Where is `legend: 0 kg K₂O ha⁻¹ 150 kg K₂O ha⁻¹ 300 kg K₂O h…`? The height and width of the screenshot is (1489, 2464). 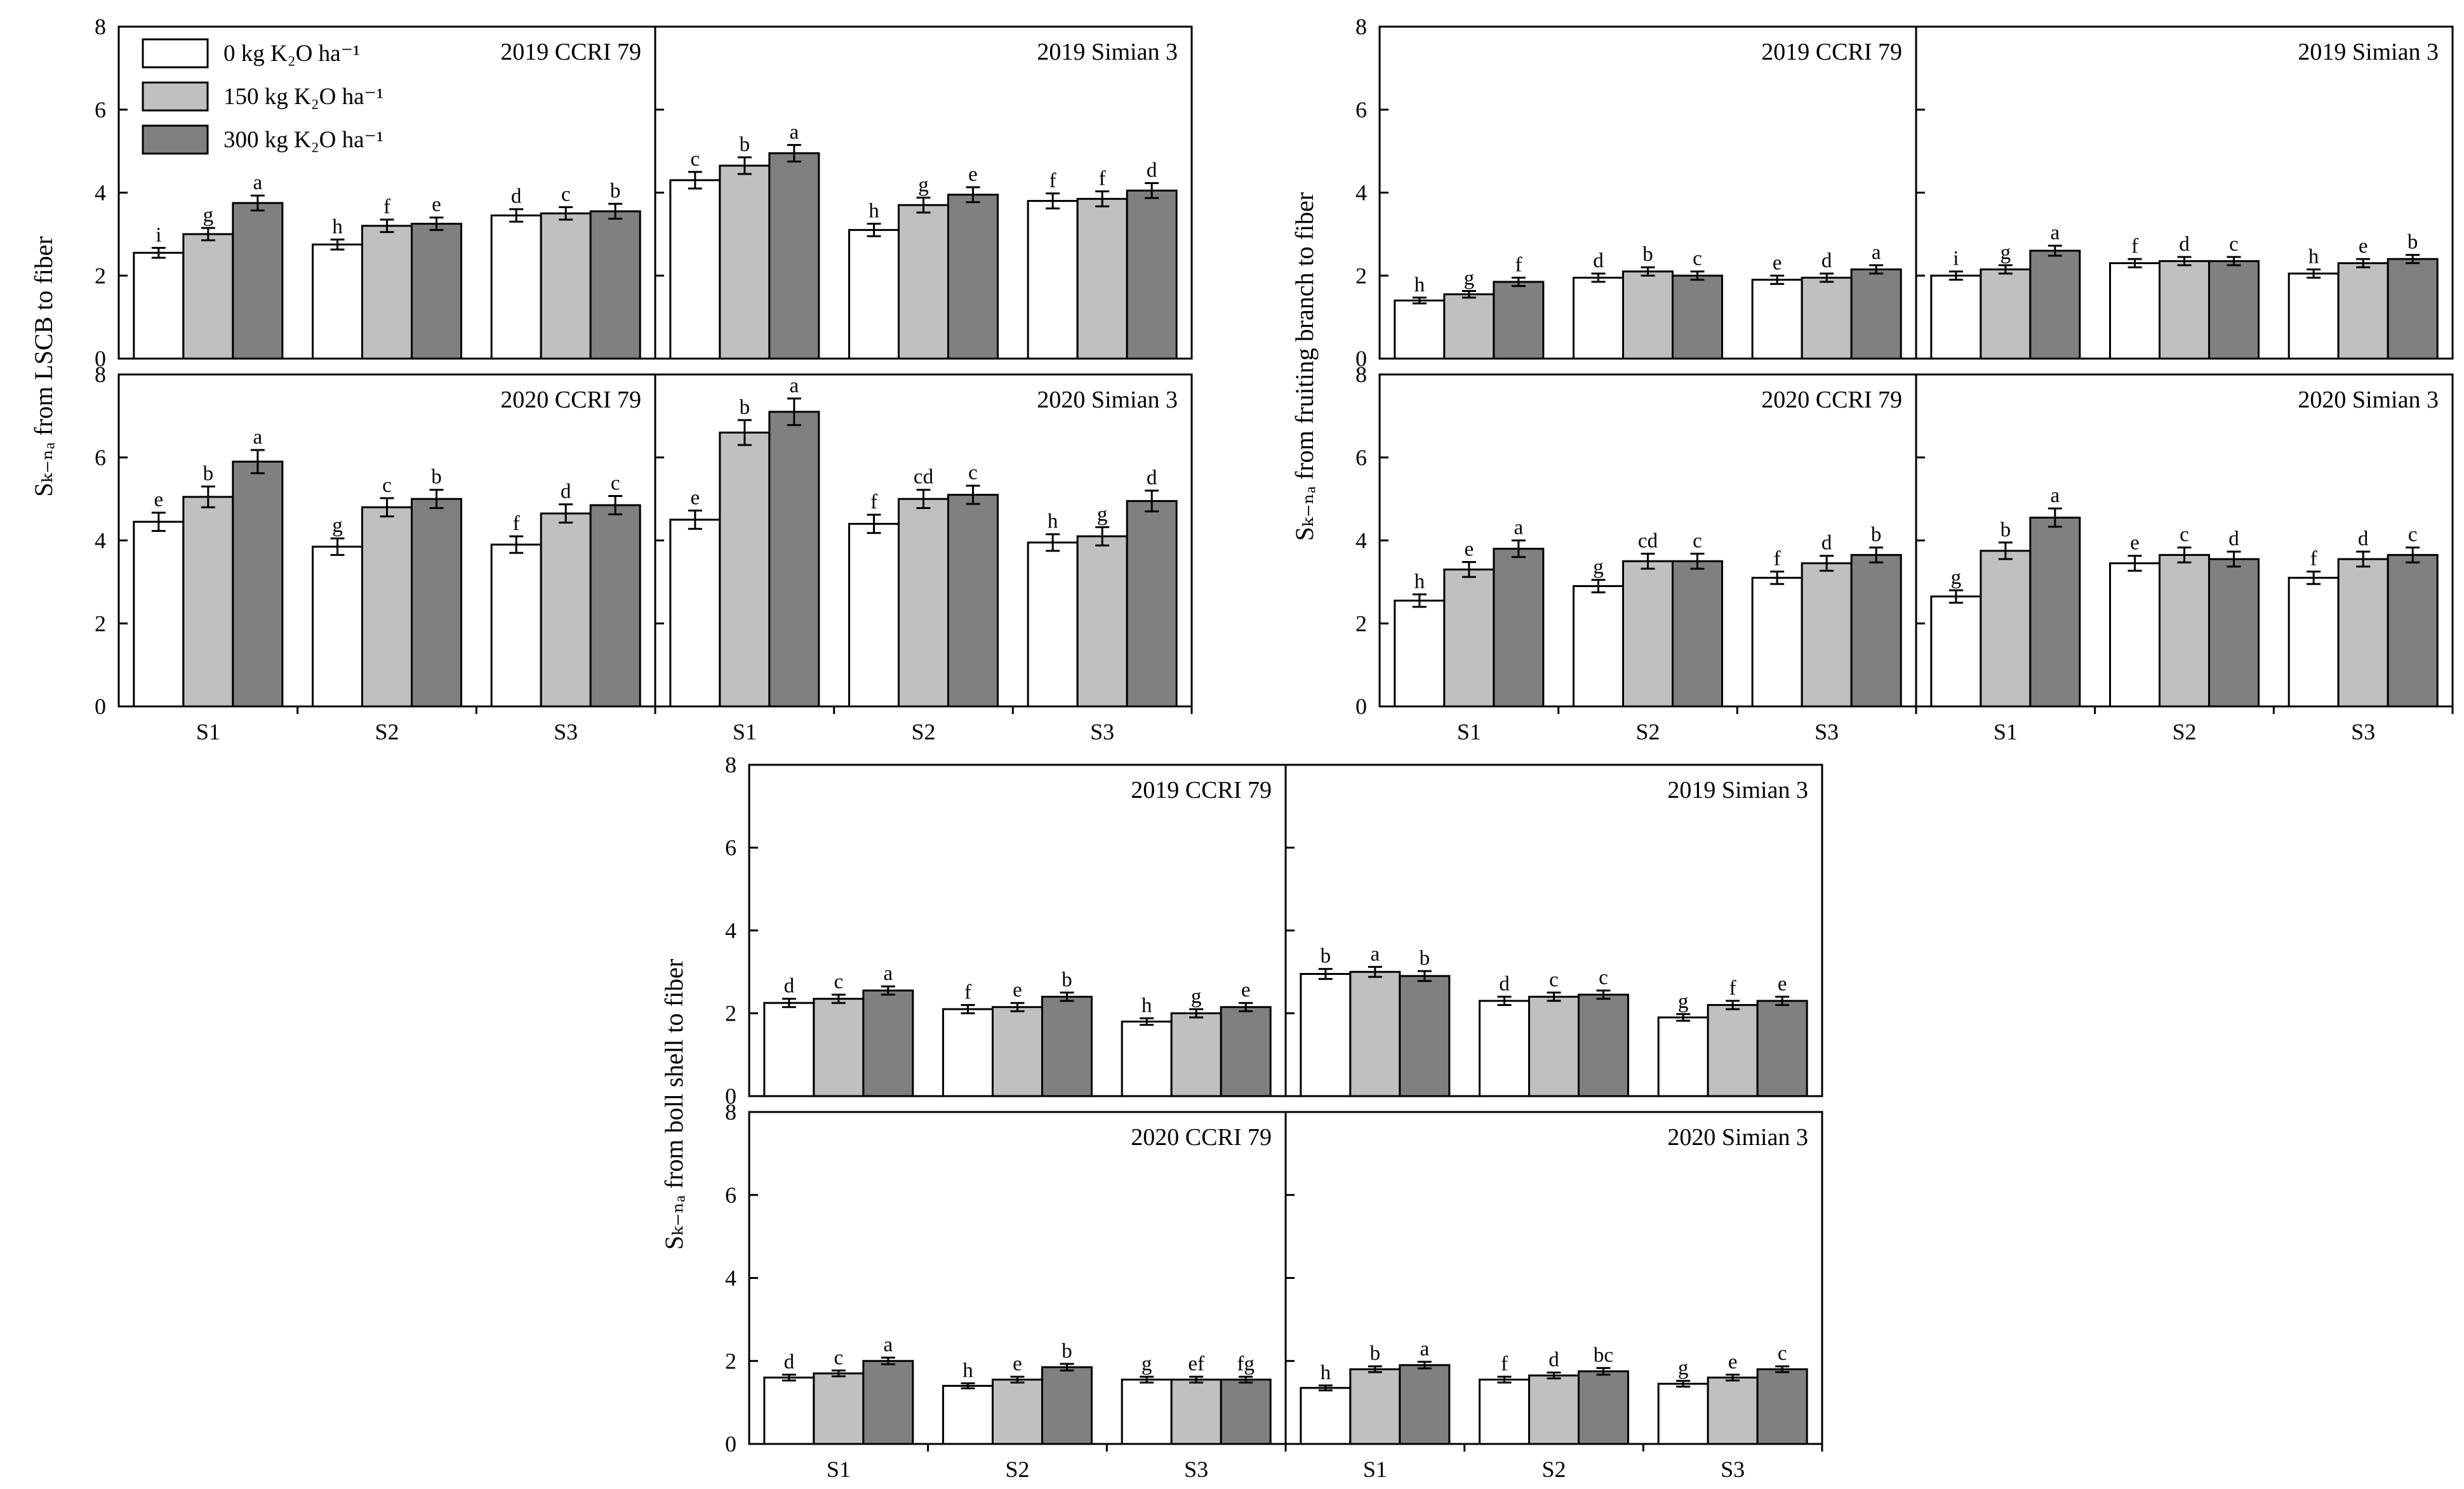 legend: 0 kg K₂O ha⁻¹ 150 kg K₂O ha⁻¹ 300 kg K₂O h… is located at coordinates (262, 96).